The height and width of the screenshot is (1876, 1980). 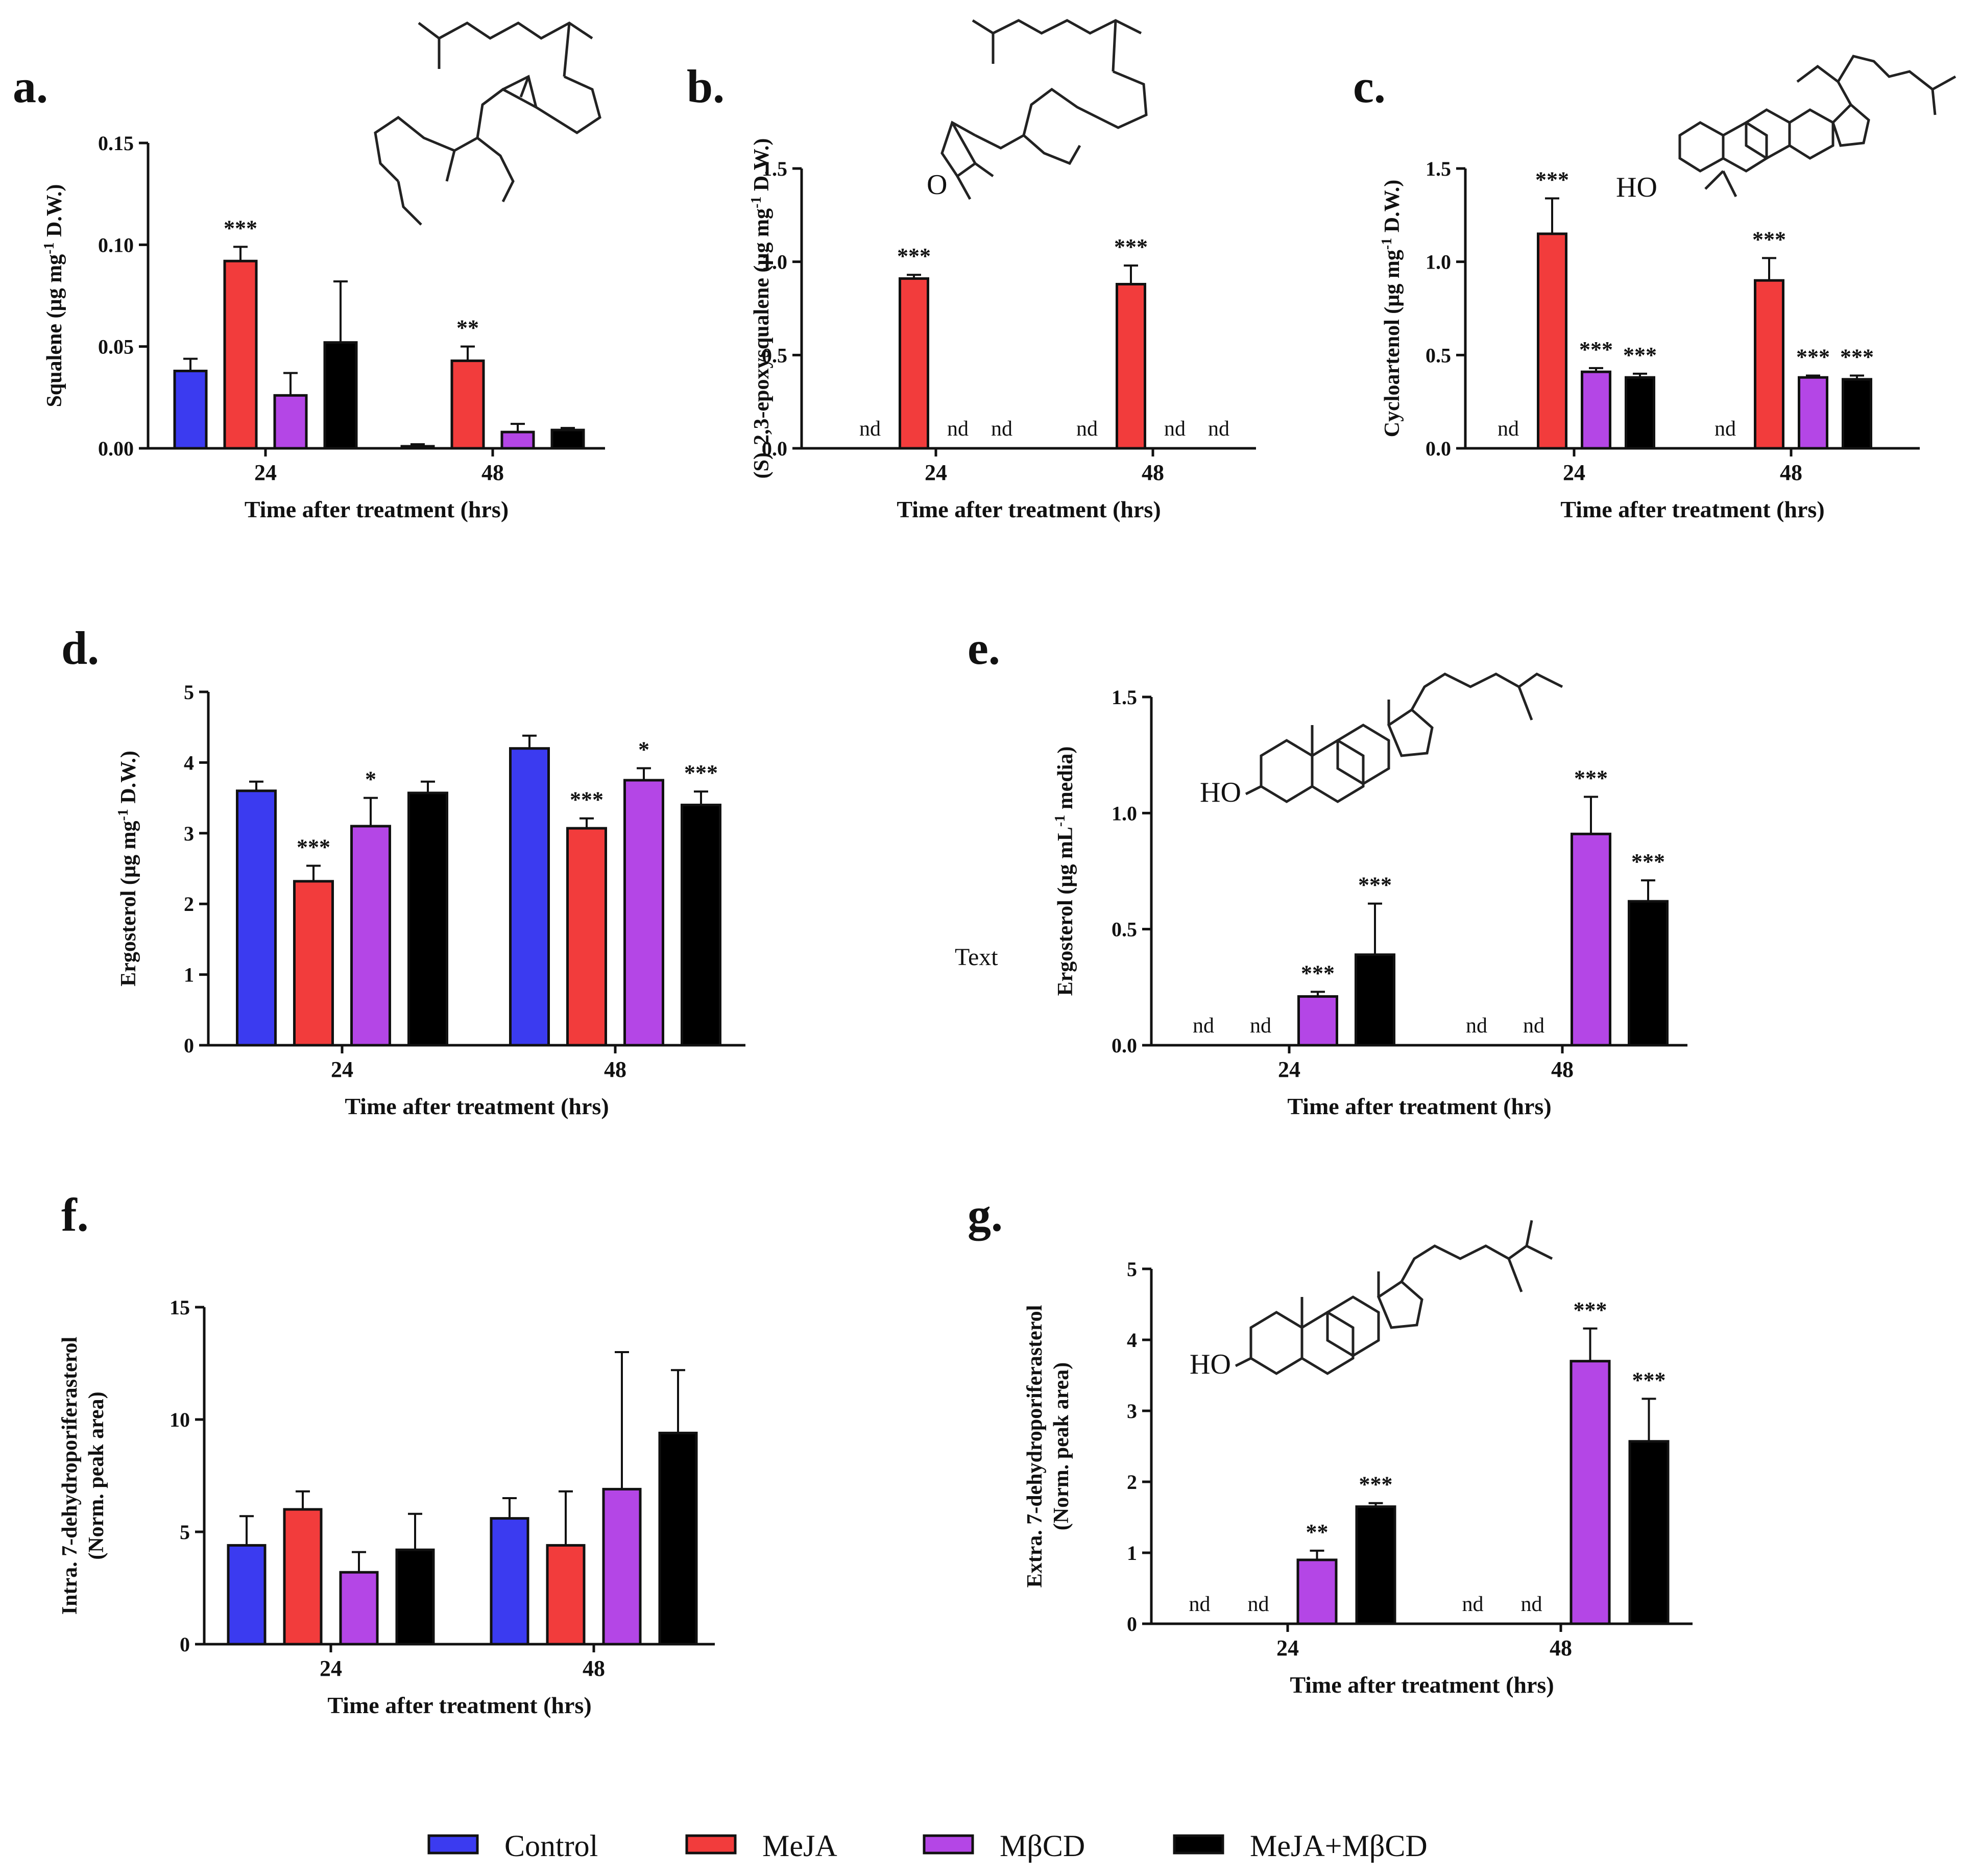 What do you see at coordinates (189, 904) in the screenshot?
I see `y-tick-label: 2` at bounding box center [189, 904].